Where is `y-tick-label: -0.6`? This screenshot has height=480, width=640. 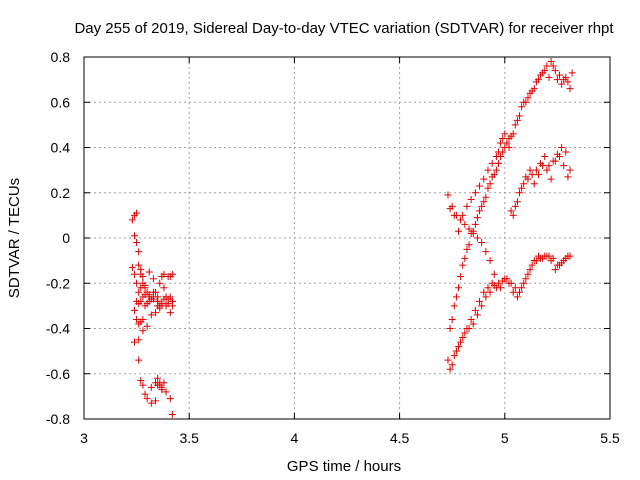 y-tick-label: -0.6 is located at coordinates (58, 374).